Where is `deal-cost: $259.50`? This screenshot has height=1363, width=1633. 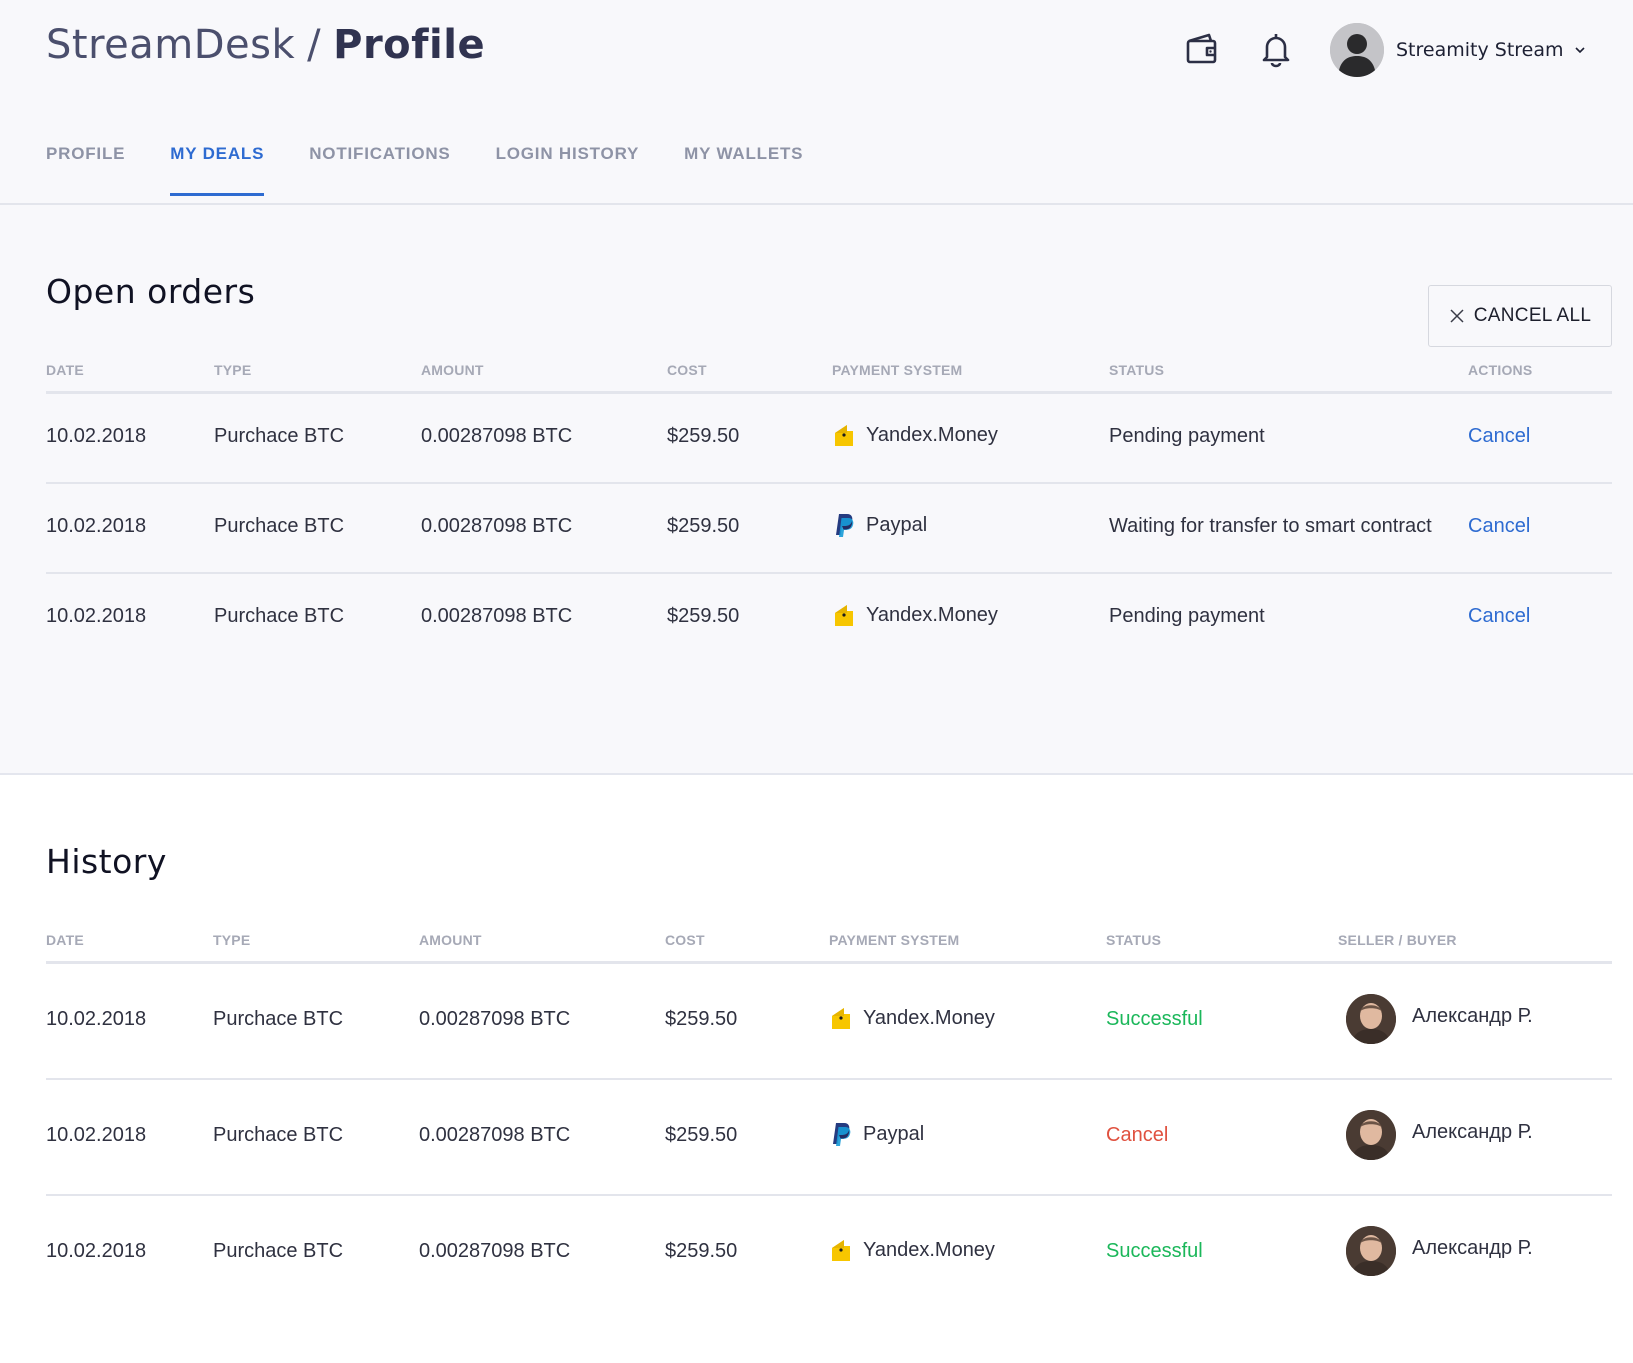
deal-cost: $259.50 is located at coordinates (701, 1019).